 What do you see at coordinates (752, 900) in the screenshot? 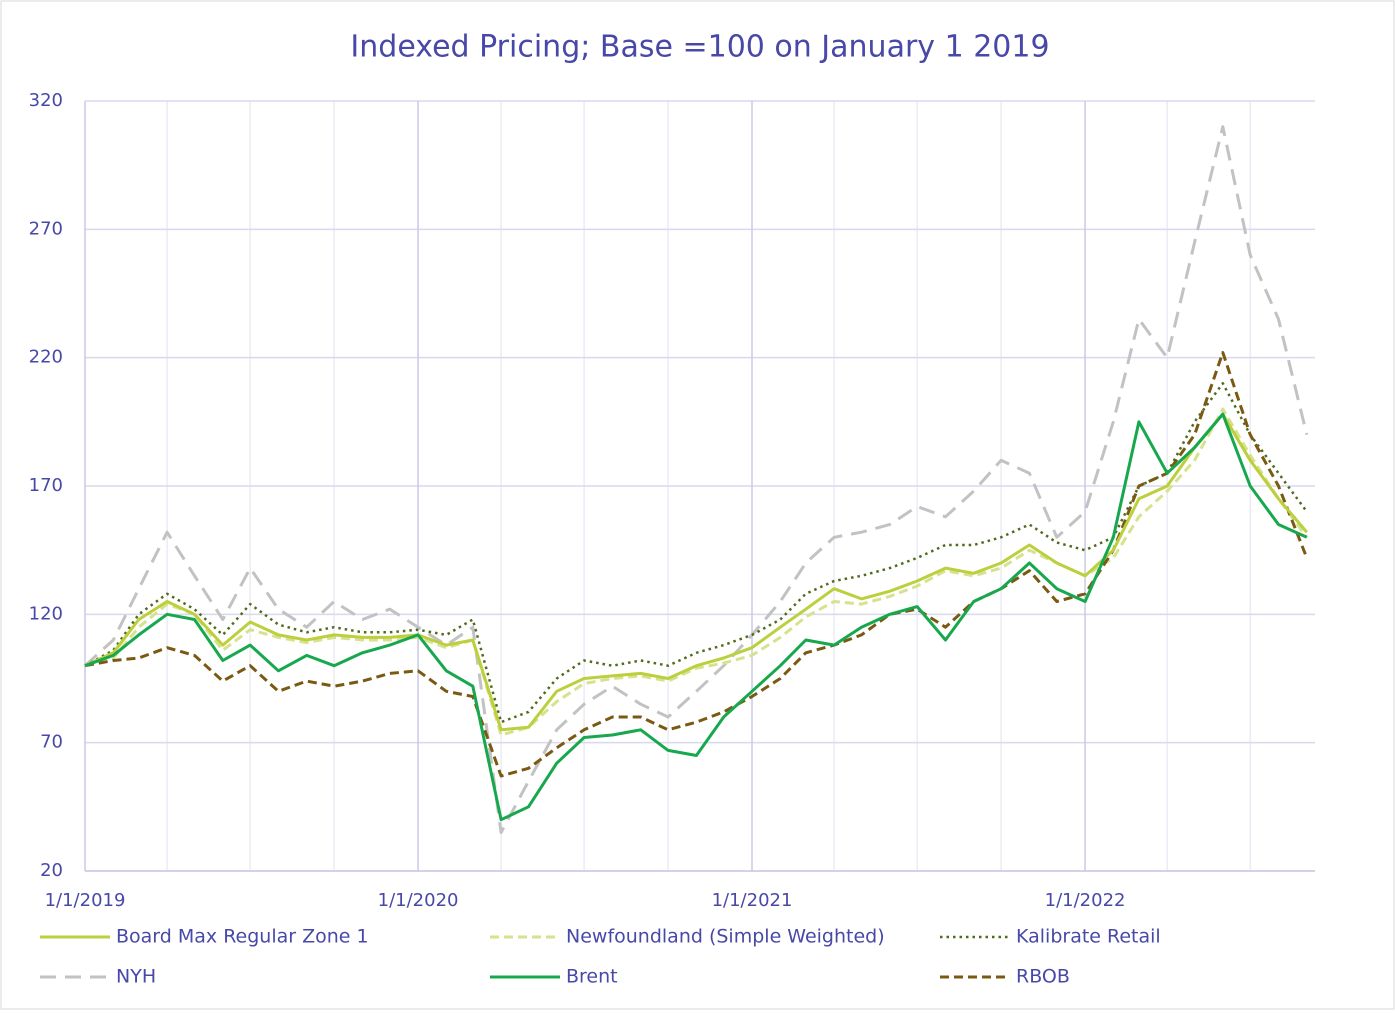
I see `x-tick-label: 1/1/2021` at bounding box center [752, 900].